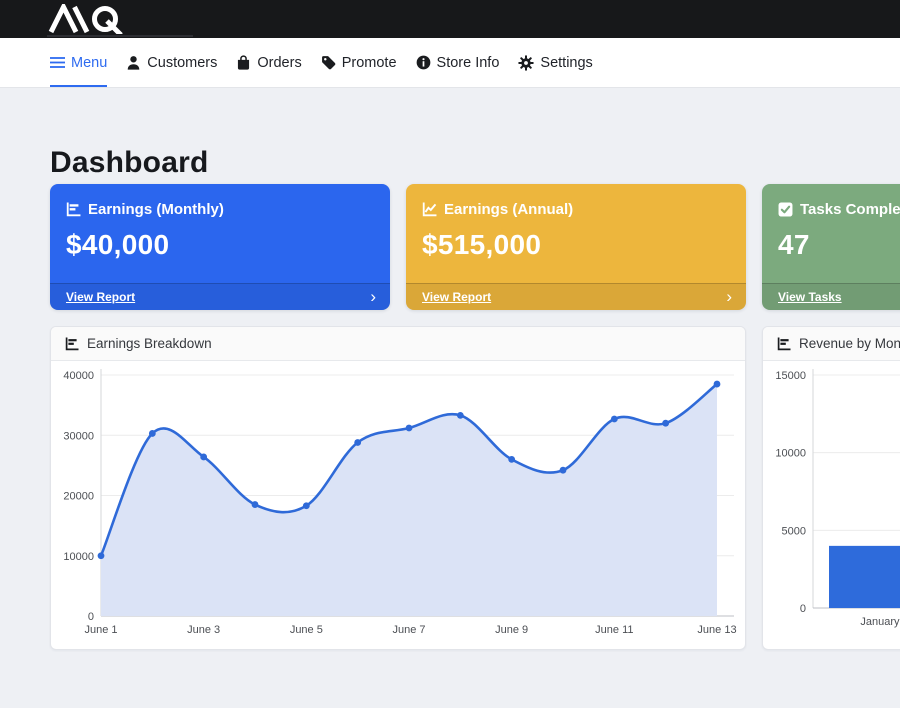  I want to click on svg-text: June 1, so click(100, 630).